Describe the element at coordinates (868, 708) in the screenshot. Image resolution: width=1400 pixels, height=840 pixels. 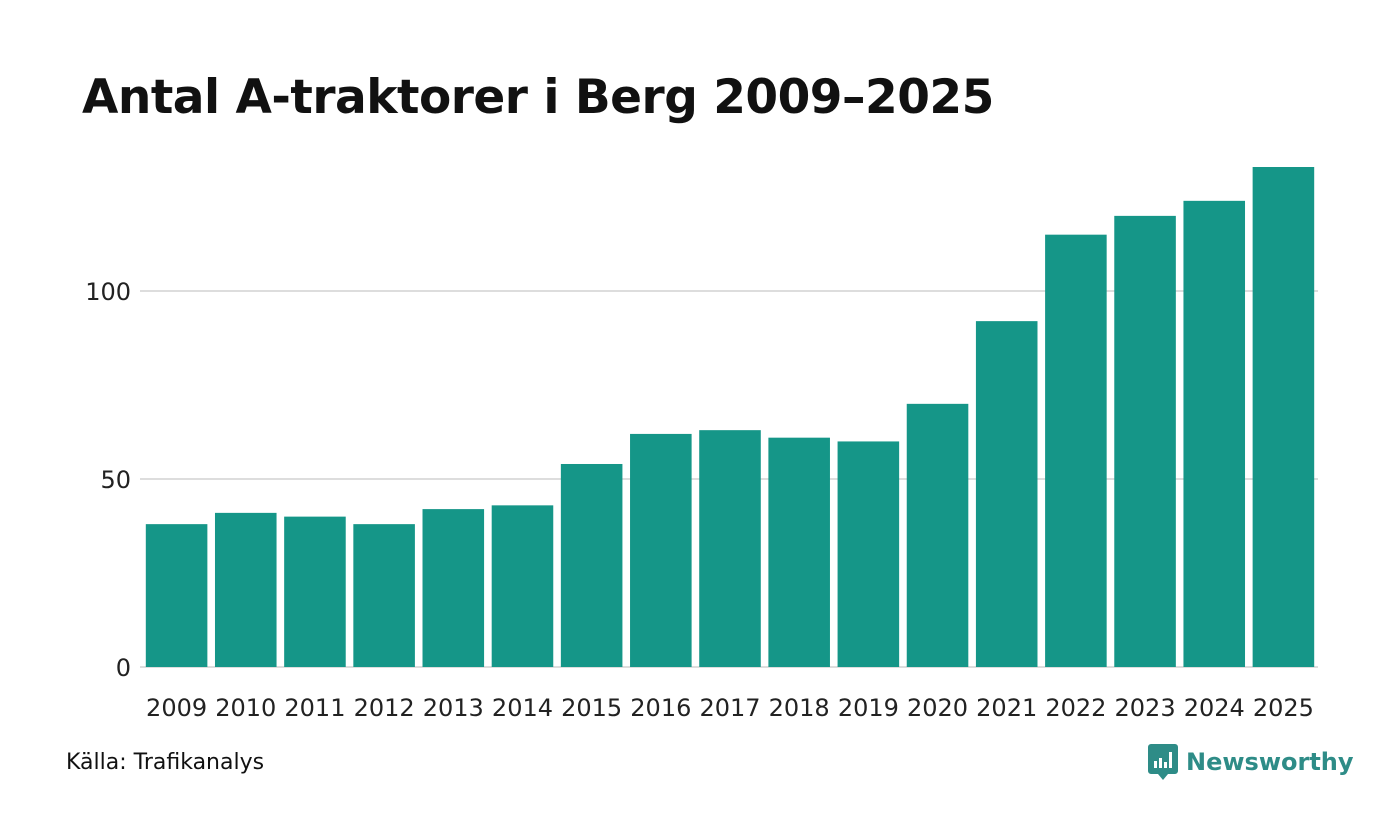
I see `x-tick-label: 2019` at that location.